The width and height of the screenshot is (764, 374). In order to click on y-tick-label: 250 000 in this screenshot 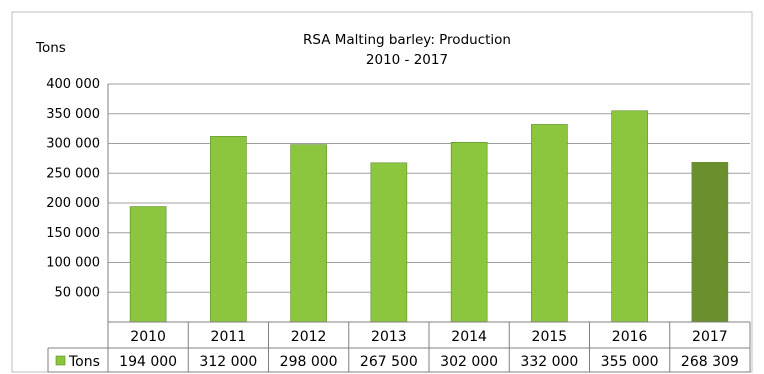, I will do `click(73, 173)`.